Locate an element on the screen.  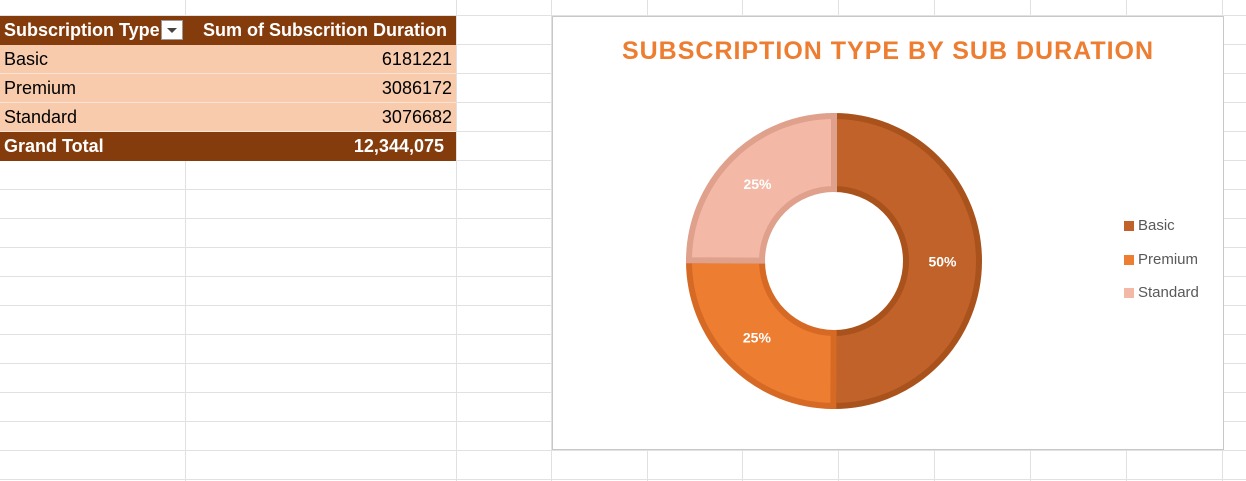
header-sum-duration: Sum of Subscrition Duration is located at coordinates (324, 30).